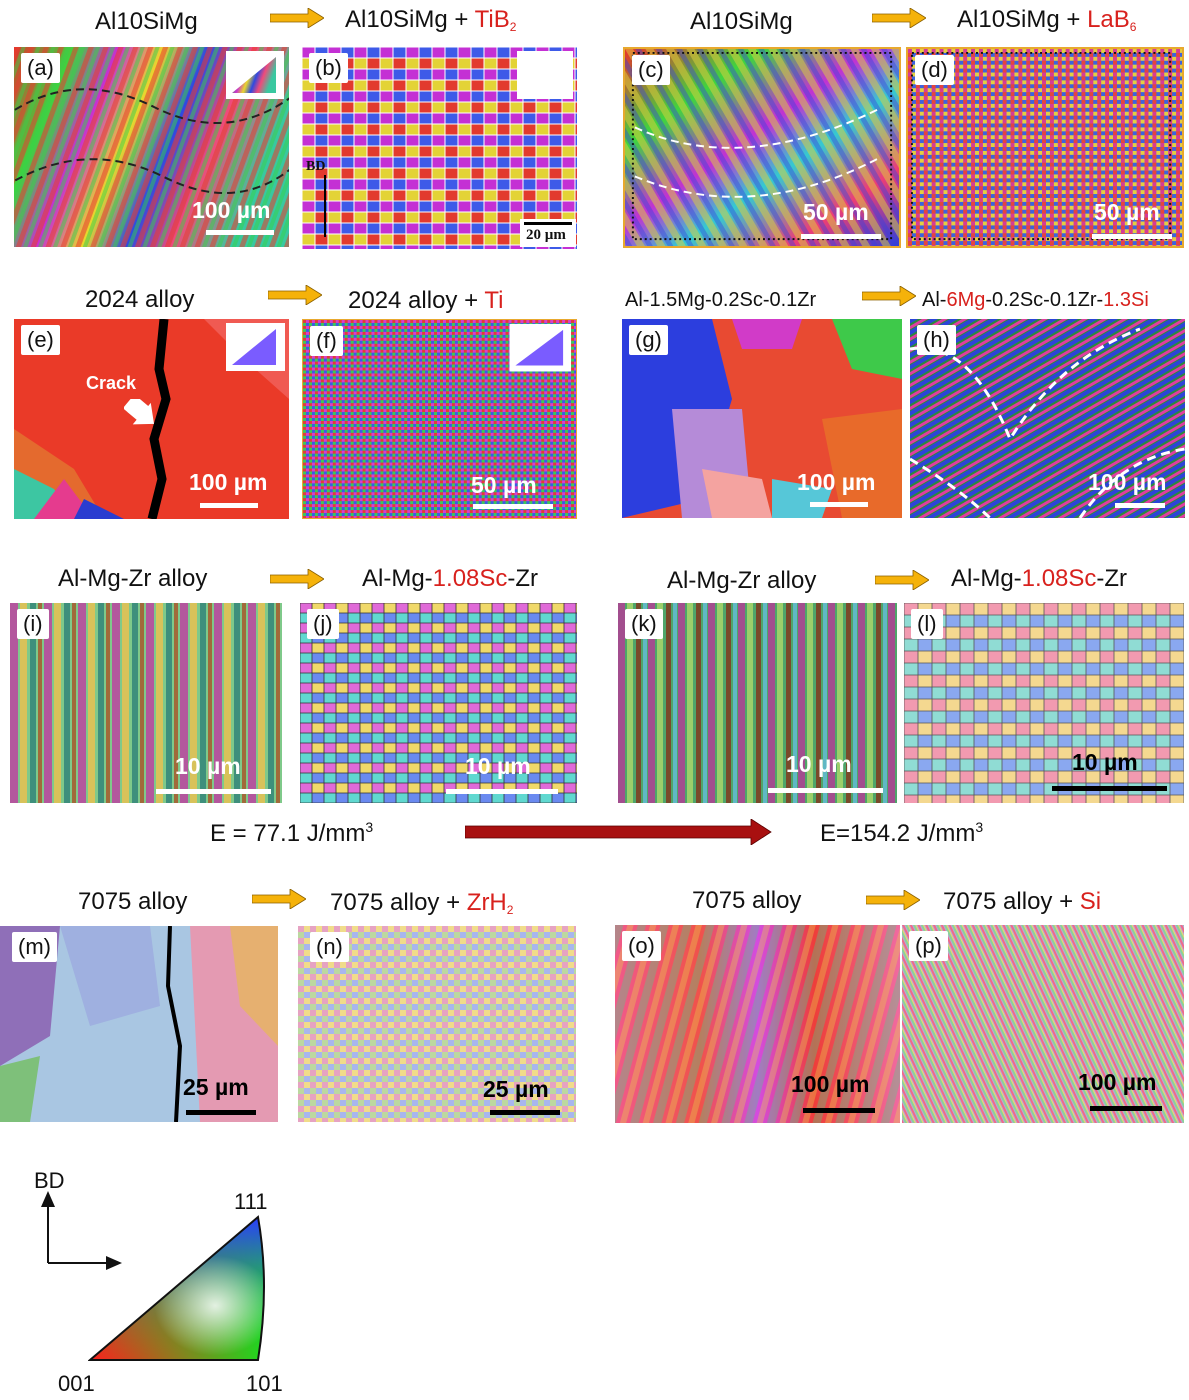 This screenshot has width=1189, height=1400. What do you see at coordinates (742, 580) in the screenshot?
I see `title-k: Al-Mg-Zr alloy` at bounding box center [742, 580].